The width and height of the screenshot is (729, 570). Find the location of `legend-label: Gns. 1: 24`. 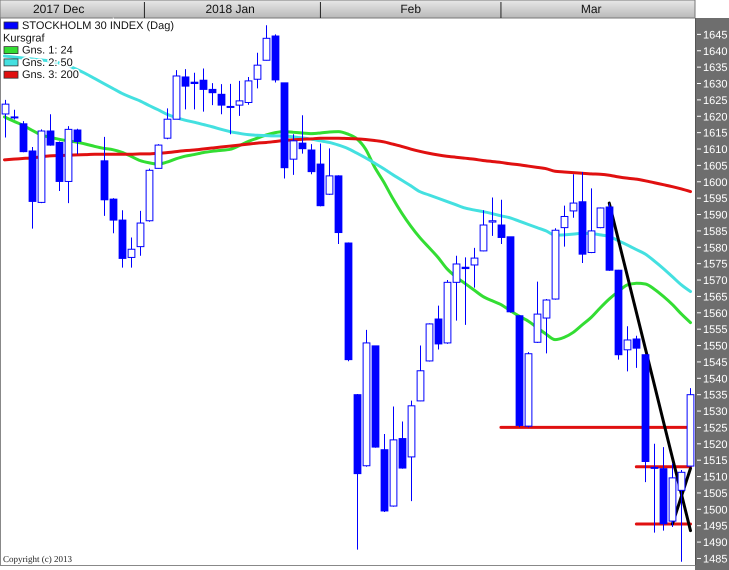

legend-label: Gns. 1: 24 is located at coordinates (47, 50).